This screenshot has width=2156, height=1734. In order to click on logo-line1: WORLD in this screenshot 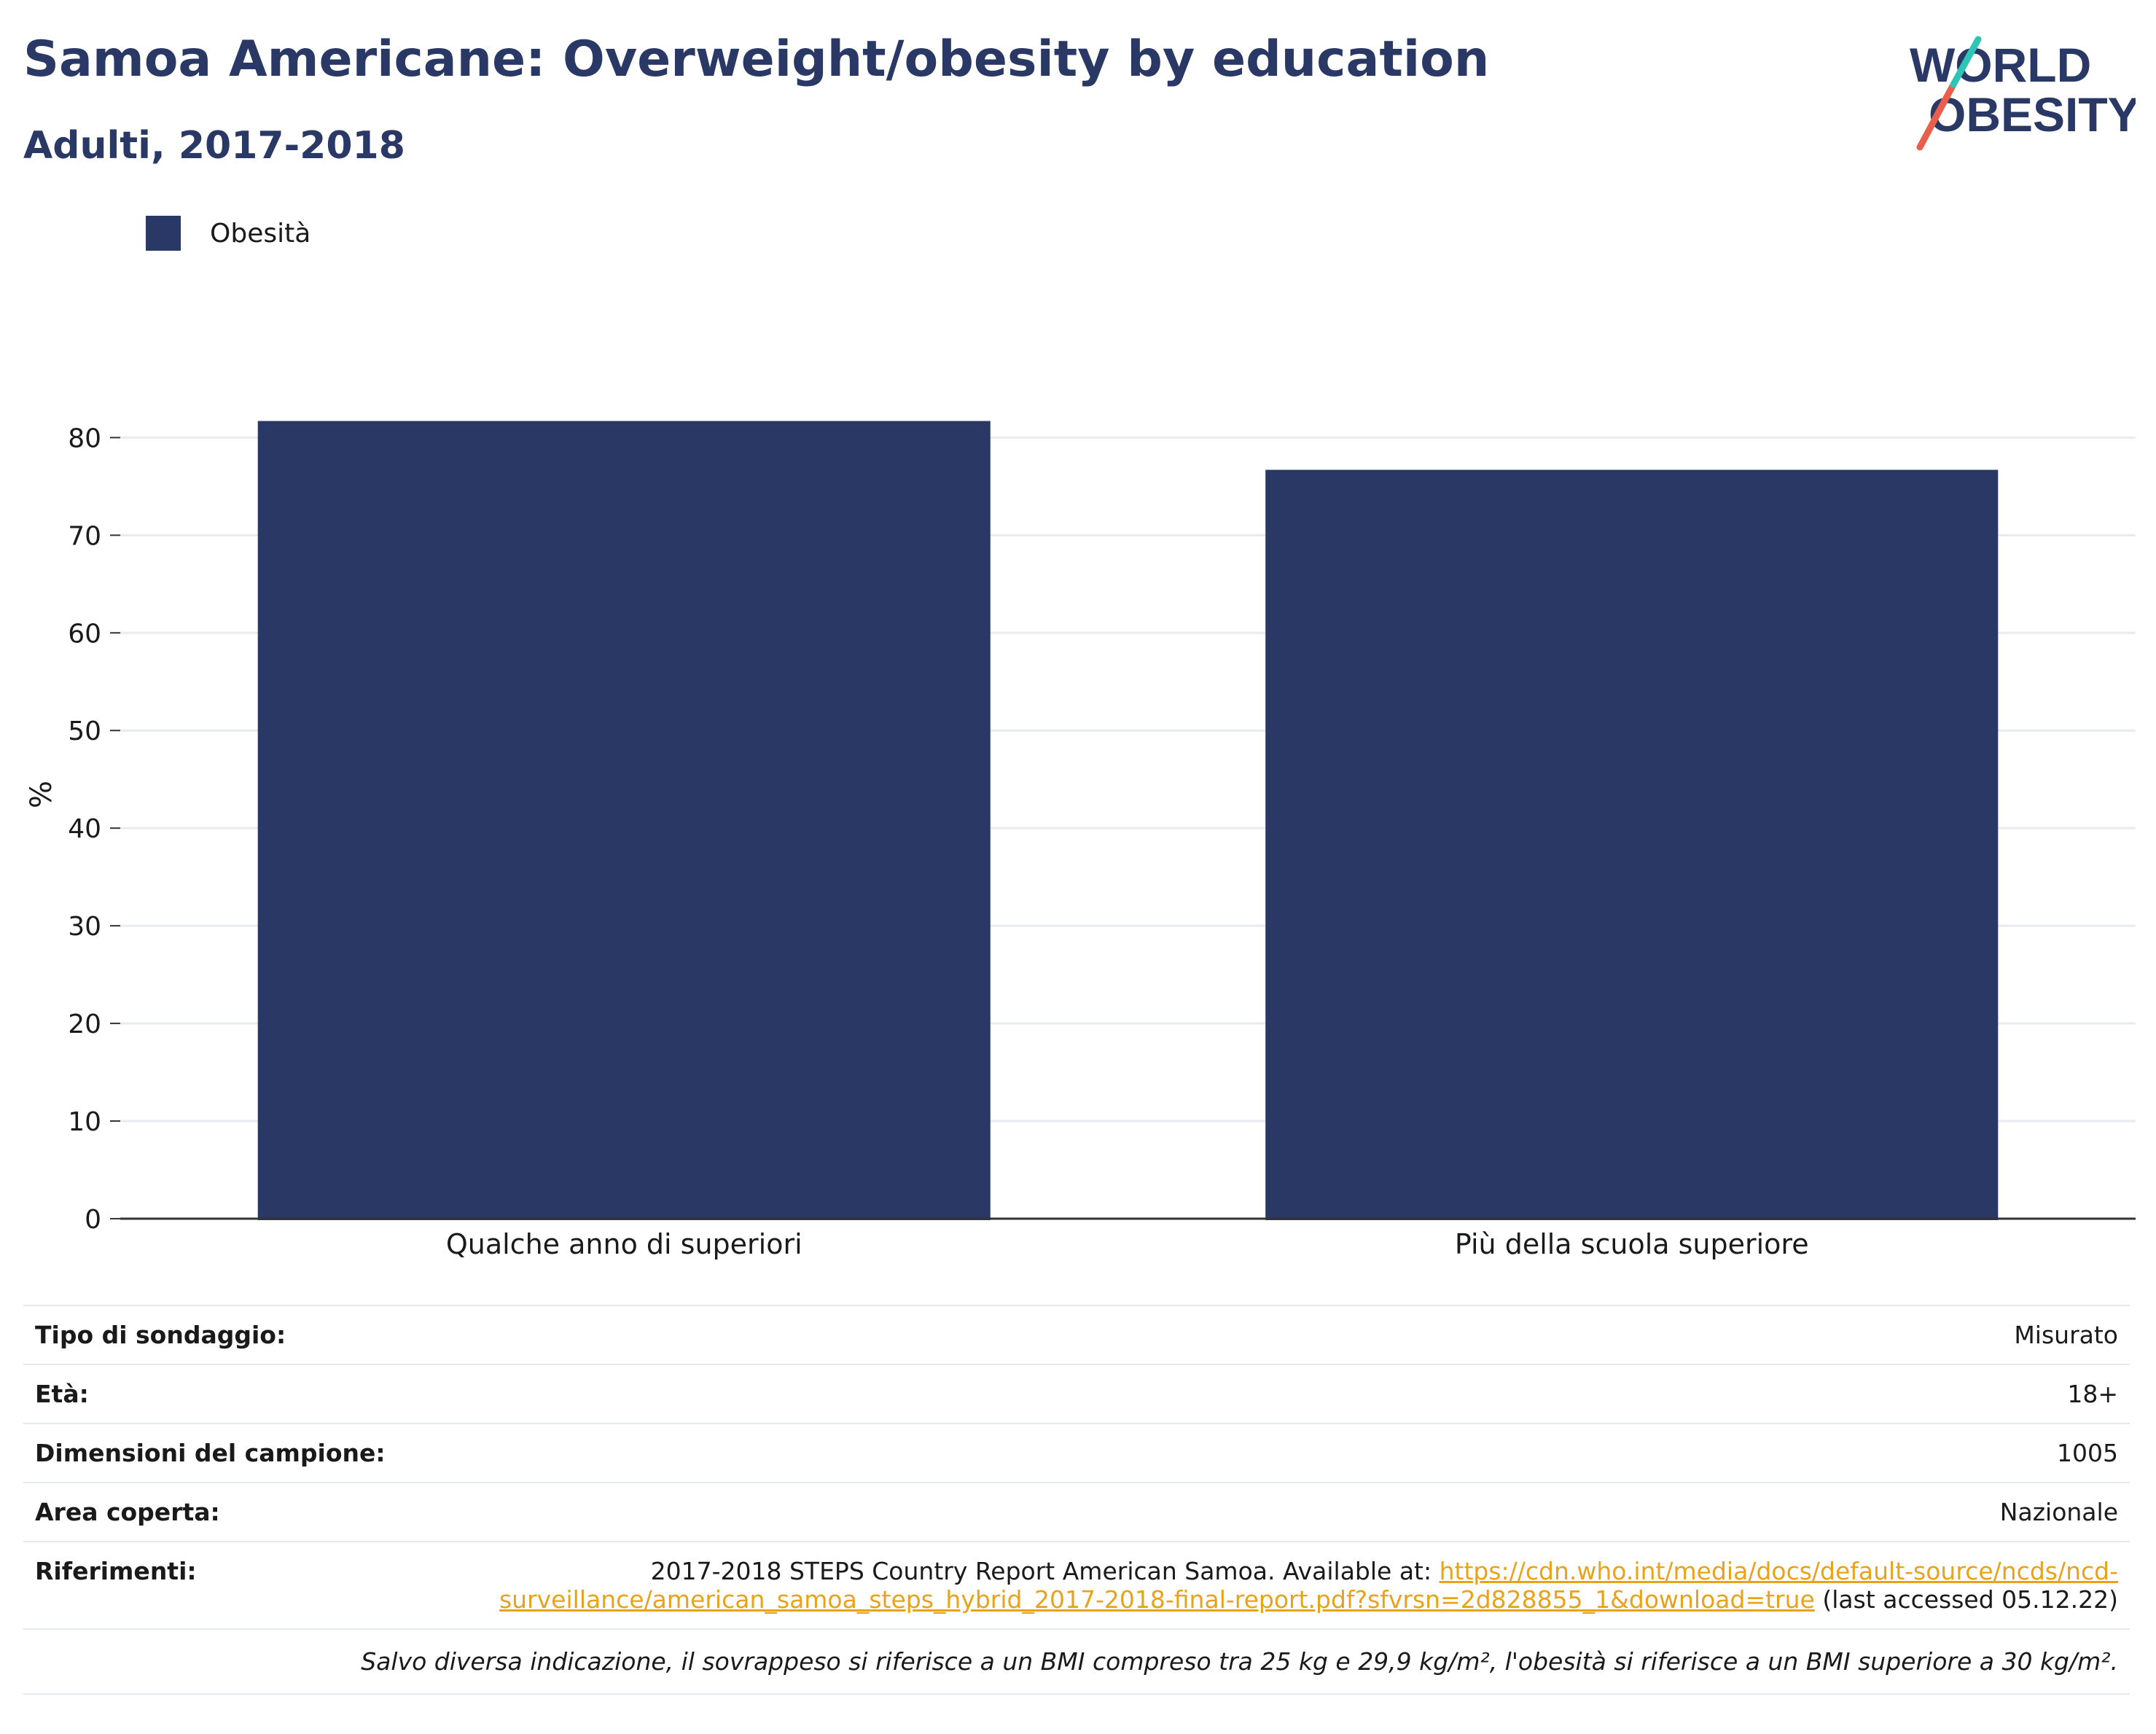, I will do `click(2000, 65)`.